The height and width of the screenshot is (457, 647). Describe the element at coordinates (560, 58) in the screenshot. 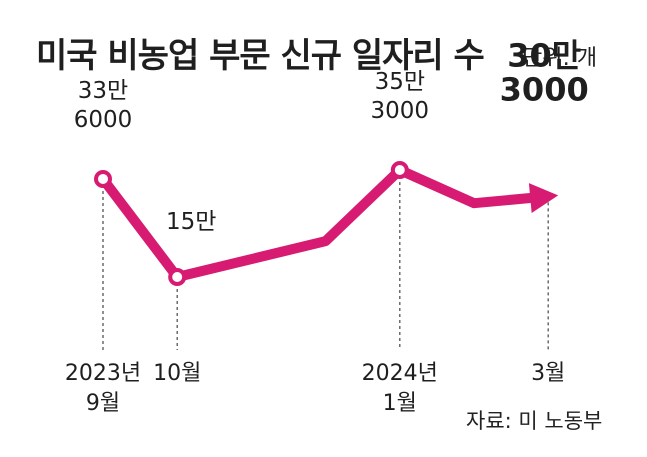

I see `unit-label: 단위: 개` at that location.